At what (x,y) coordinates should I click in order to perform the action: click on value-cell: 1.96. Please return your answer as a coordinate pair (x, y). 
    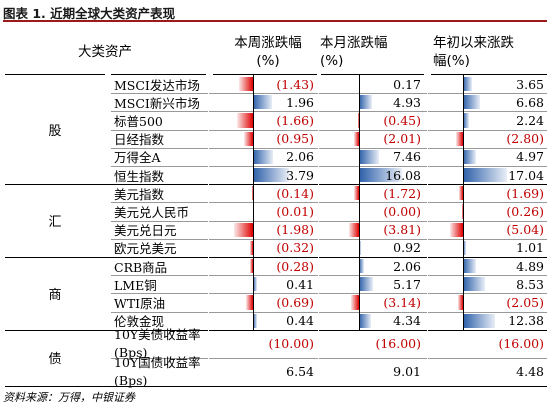
    Looking at the image, I should click on (265, 102).